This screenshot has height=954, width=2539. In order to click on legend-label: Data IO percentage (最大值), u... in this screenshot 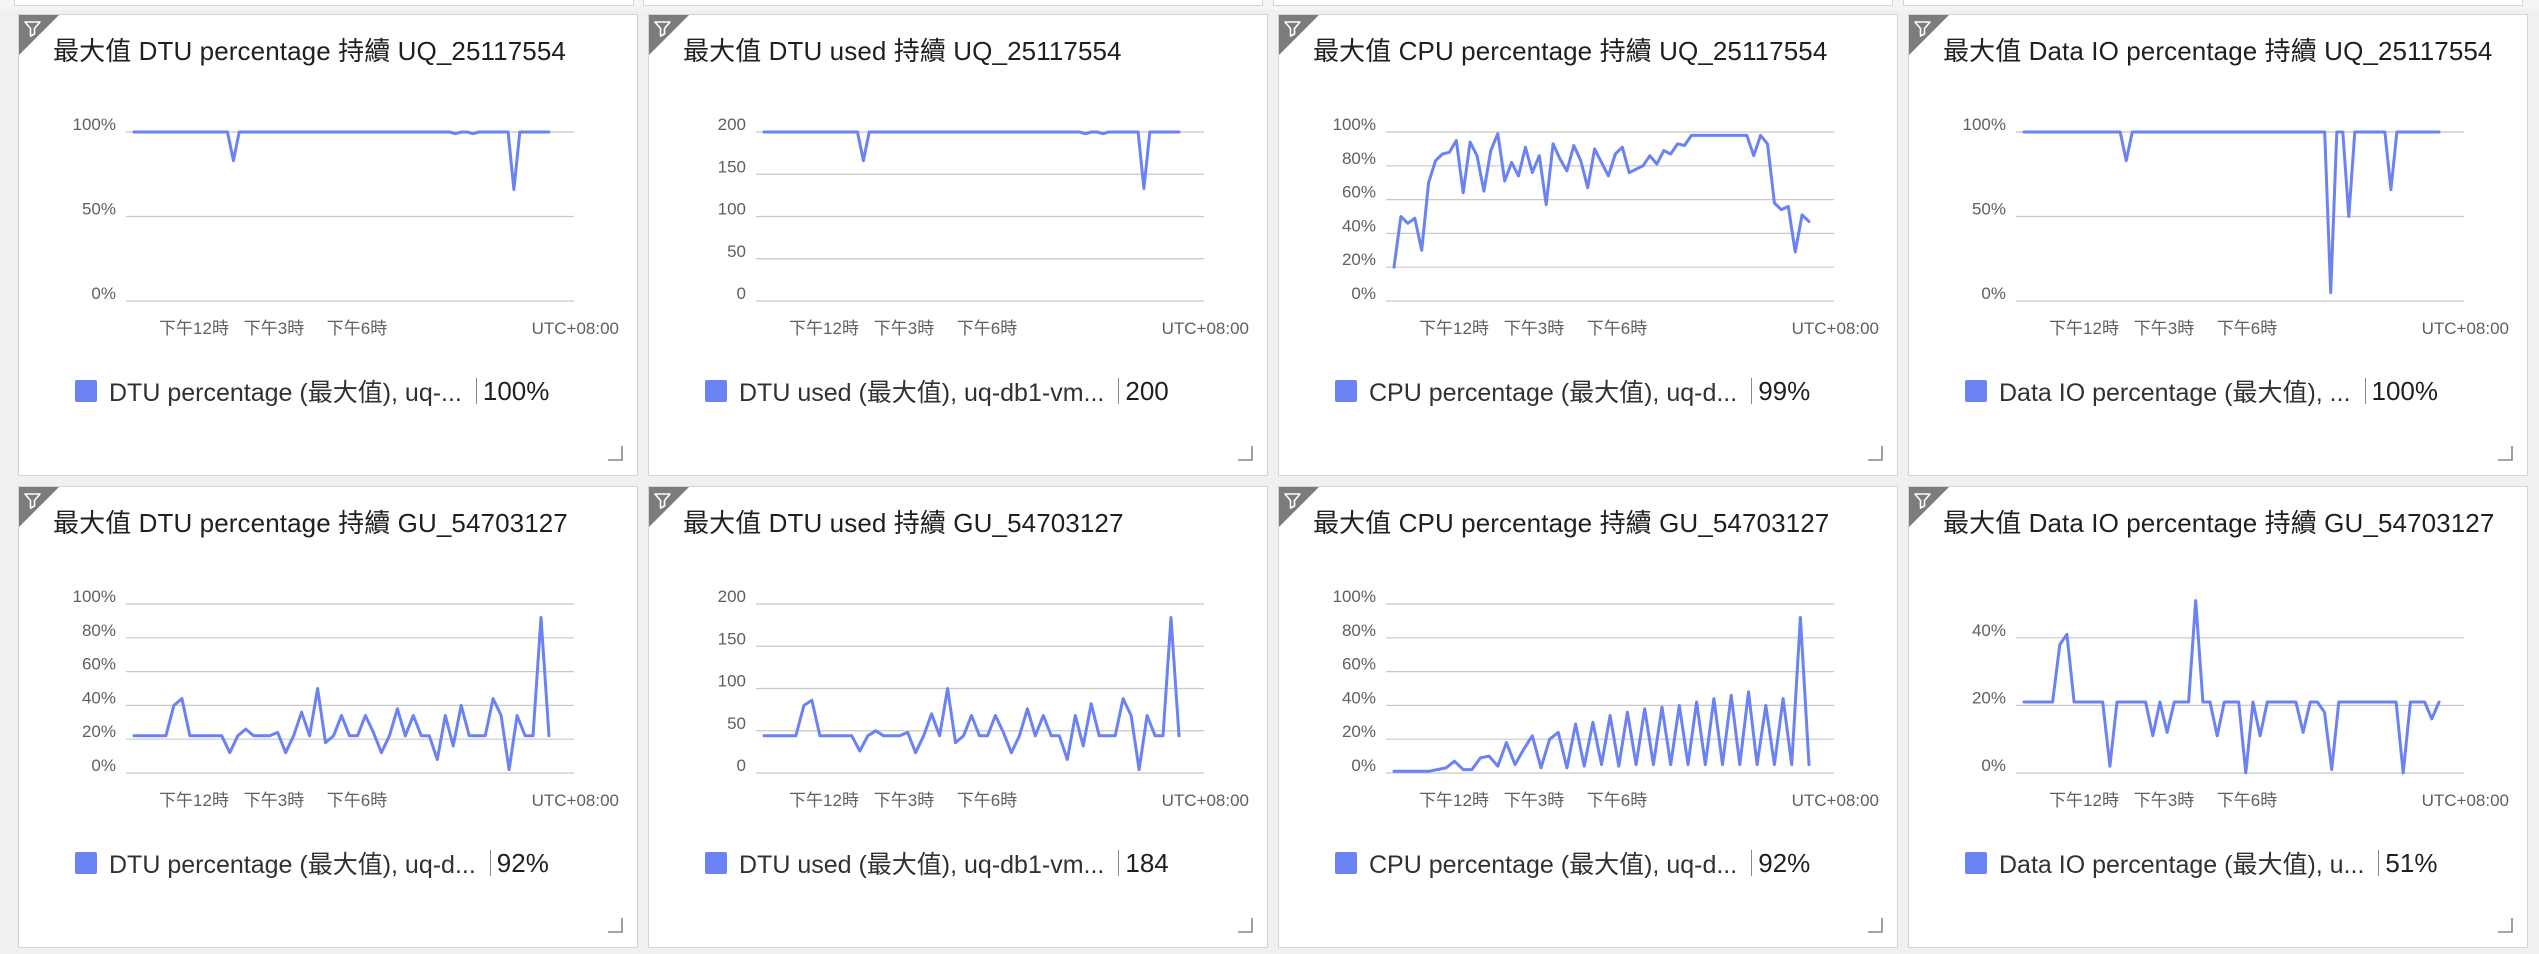, I will do `click(2182, 865)`.